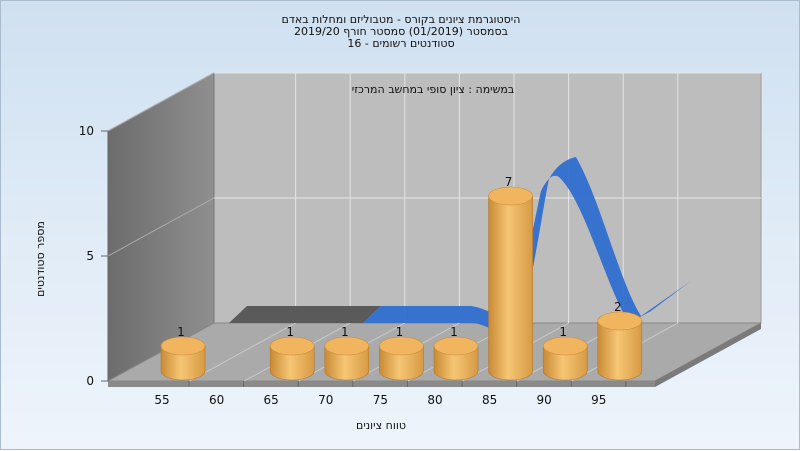 The height and width of the screenshot is (451, 800). I want to click on bar-80: 1, so click(456, 353).